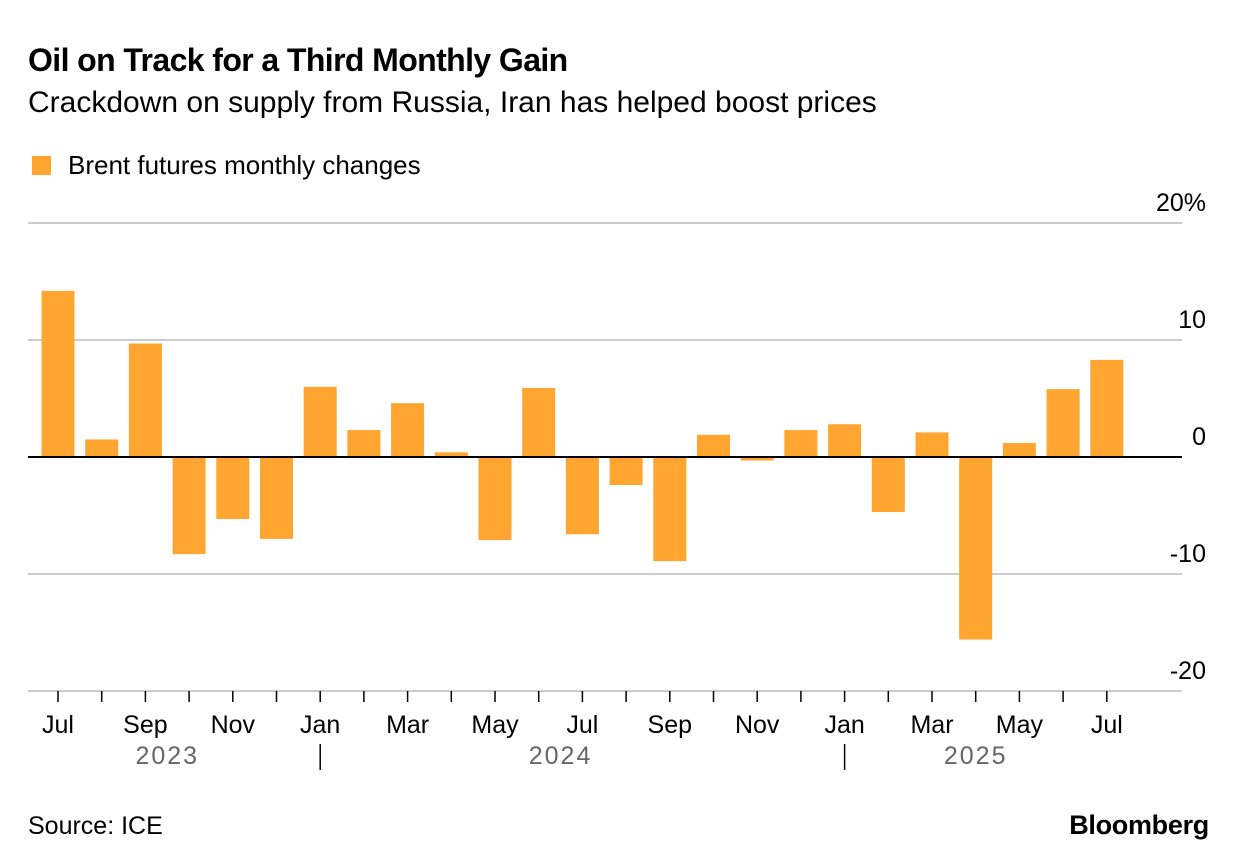 The image size is (1237, 868). Describe the element at coordinates (41, 165) in the screenshot. I see `legend-swatch` at that location.